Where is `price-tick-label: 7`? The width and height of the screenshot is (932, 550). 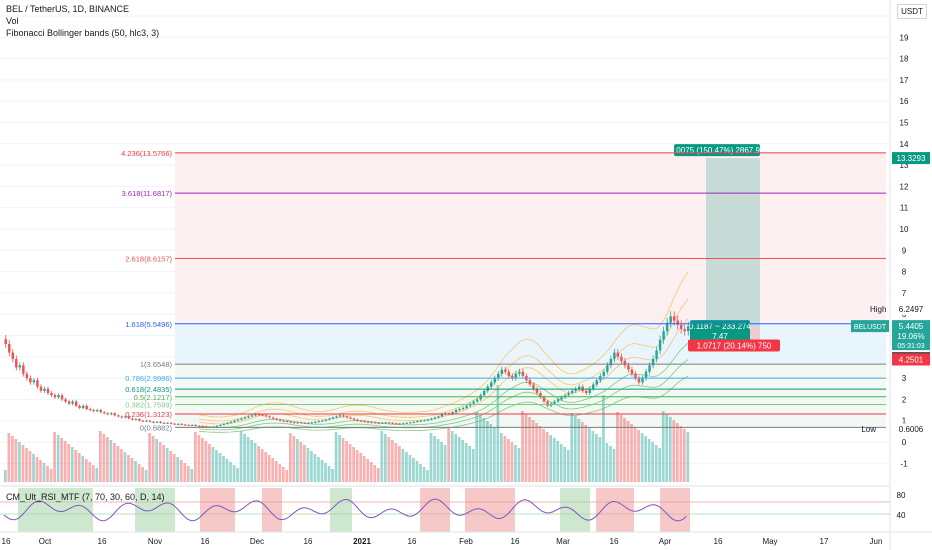
price-tick-label: 7 is located at coordinates (904, 293).